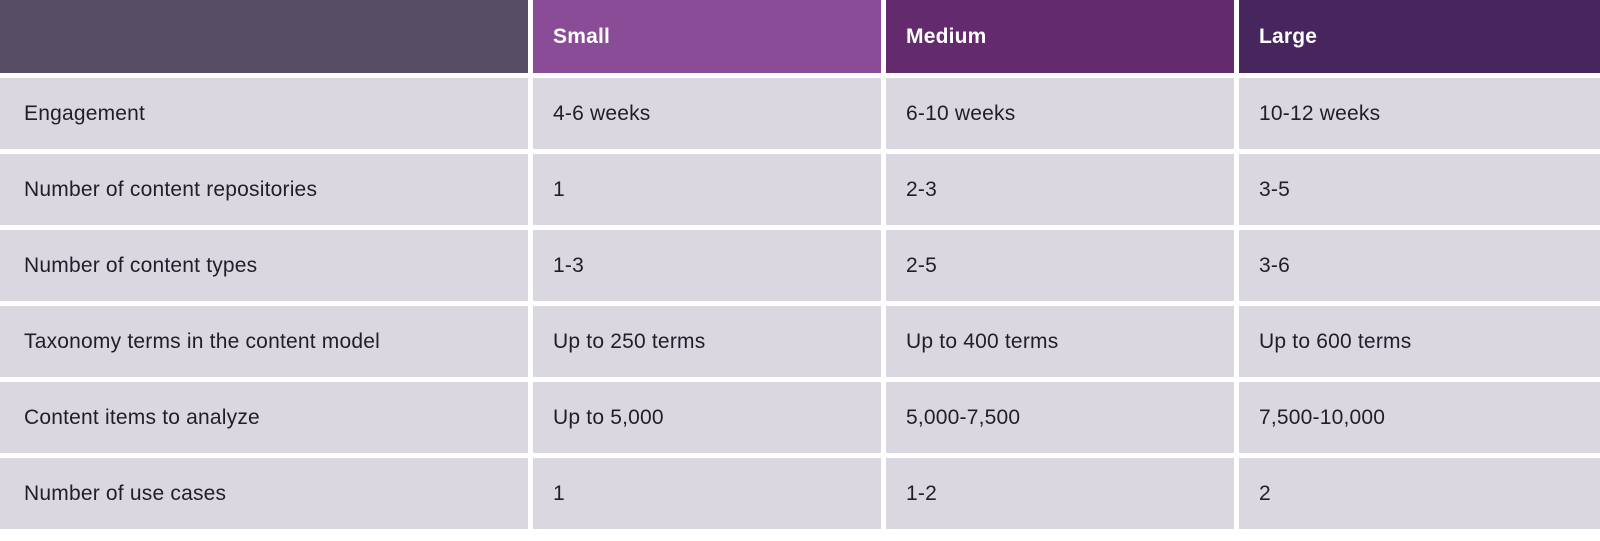 The height and width of the screenshot is (541, 1600). Describe the element at coordinates (1419, 265) in the screenshot. I see `cell-content-types-large: 3-6` at that location.